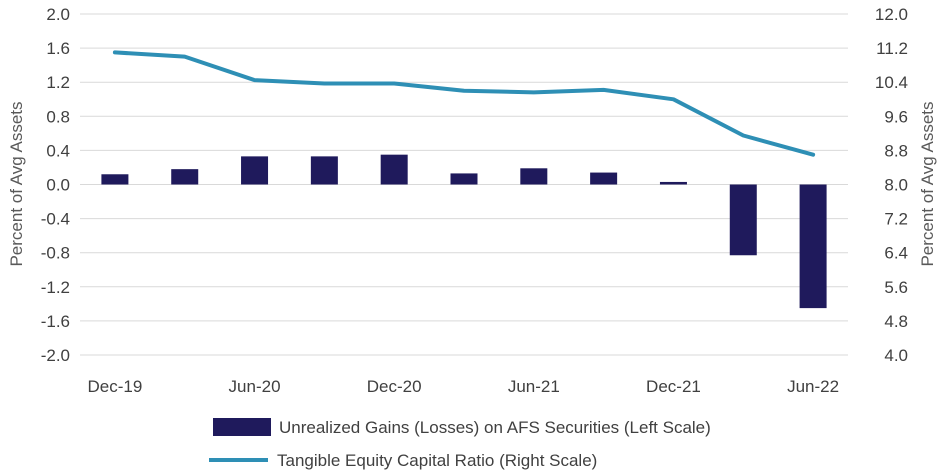 The image size is (940, 475). I want to click on legend-bar-swatch, so click(242, 427).